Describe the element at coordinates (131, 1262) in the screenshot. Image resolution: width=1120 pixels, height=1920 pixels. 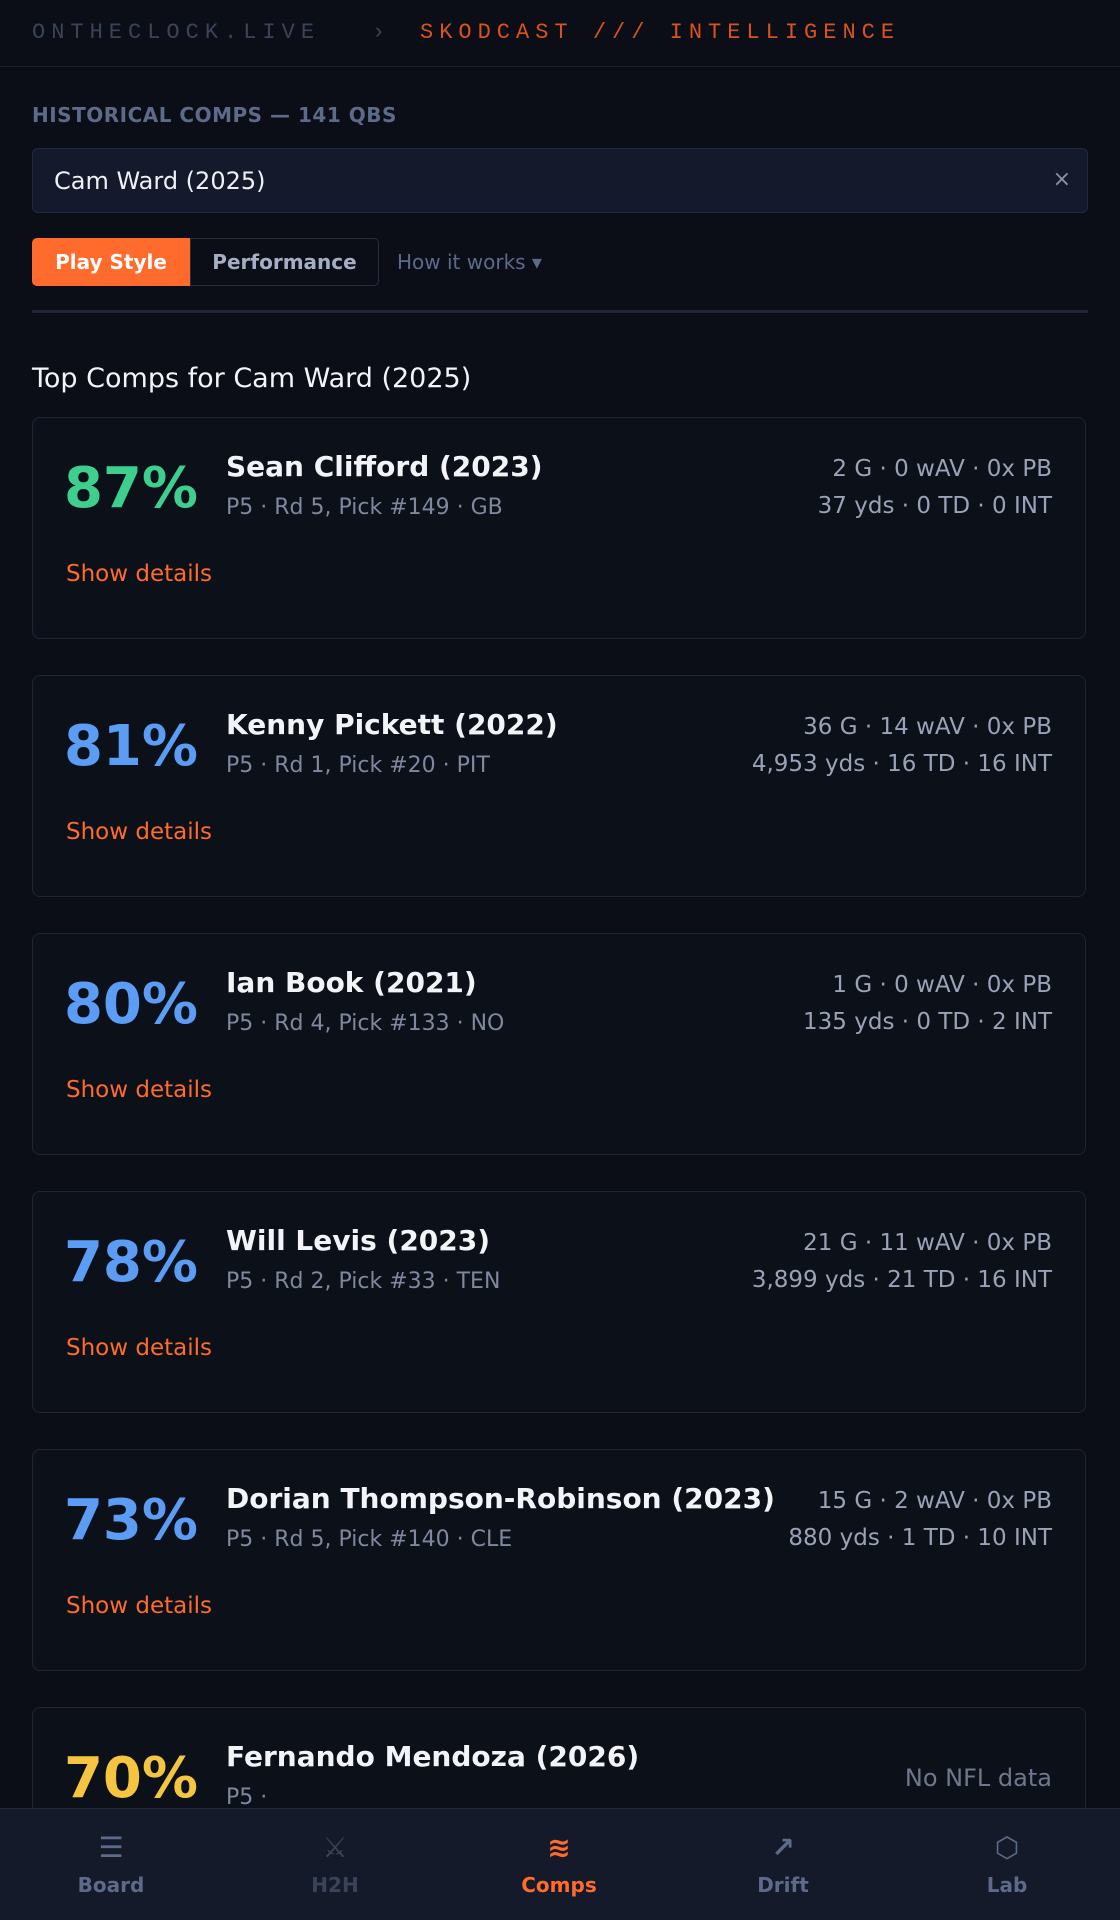
I see `match-score: 78%` at that location.